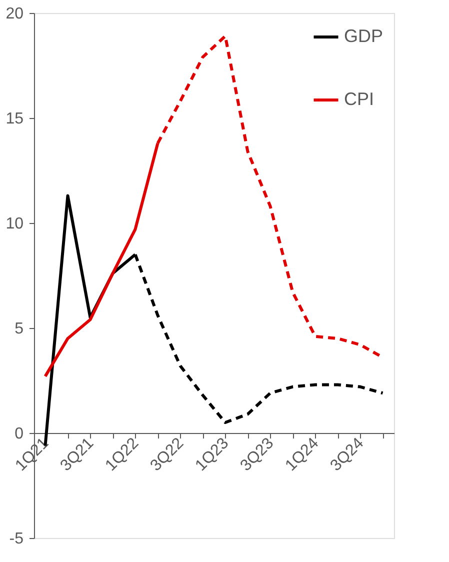 Image resolution: width=449 pixels, height=562 pixels. What do you see at coordinates (15, 14) in the screenshot?
I see `y-tick-label: 20` at bounding box center [15, 14].